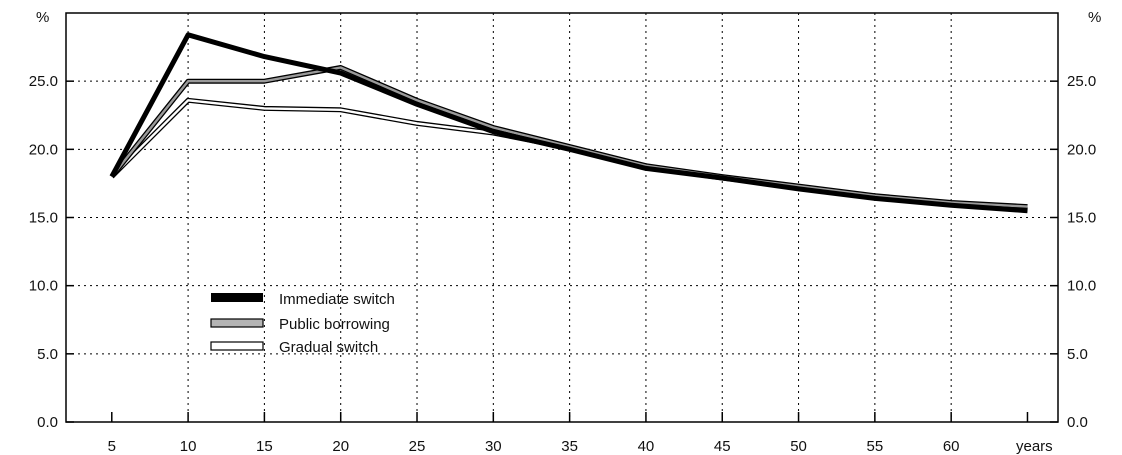  I want to click on legend-swatch-immediate-switch, so click(237, 297).